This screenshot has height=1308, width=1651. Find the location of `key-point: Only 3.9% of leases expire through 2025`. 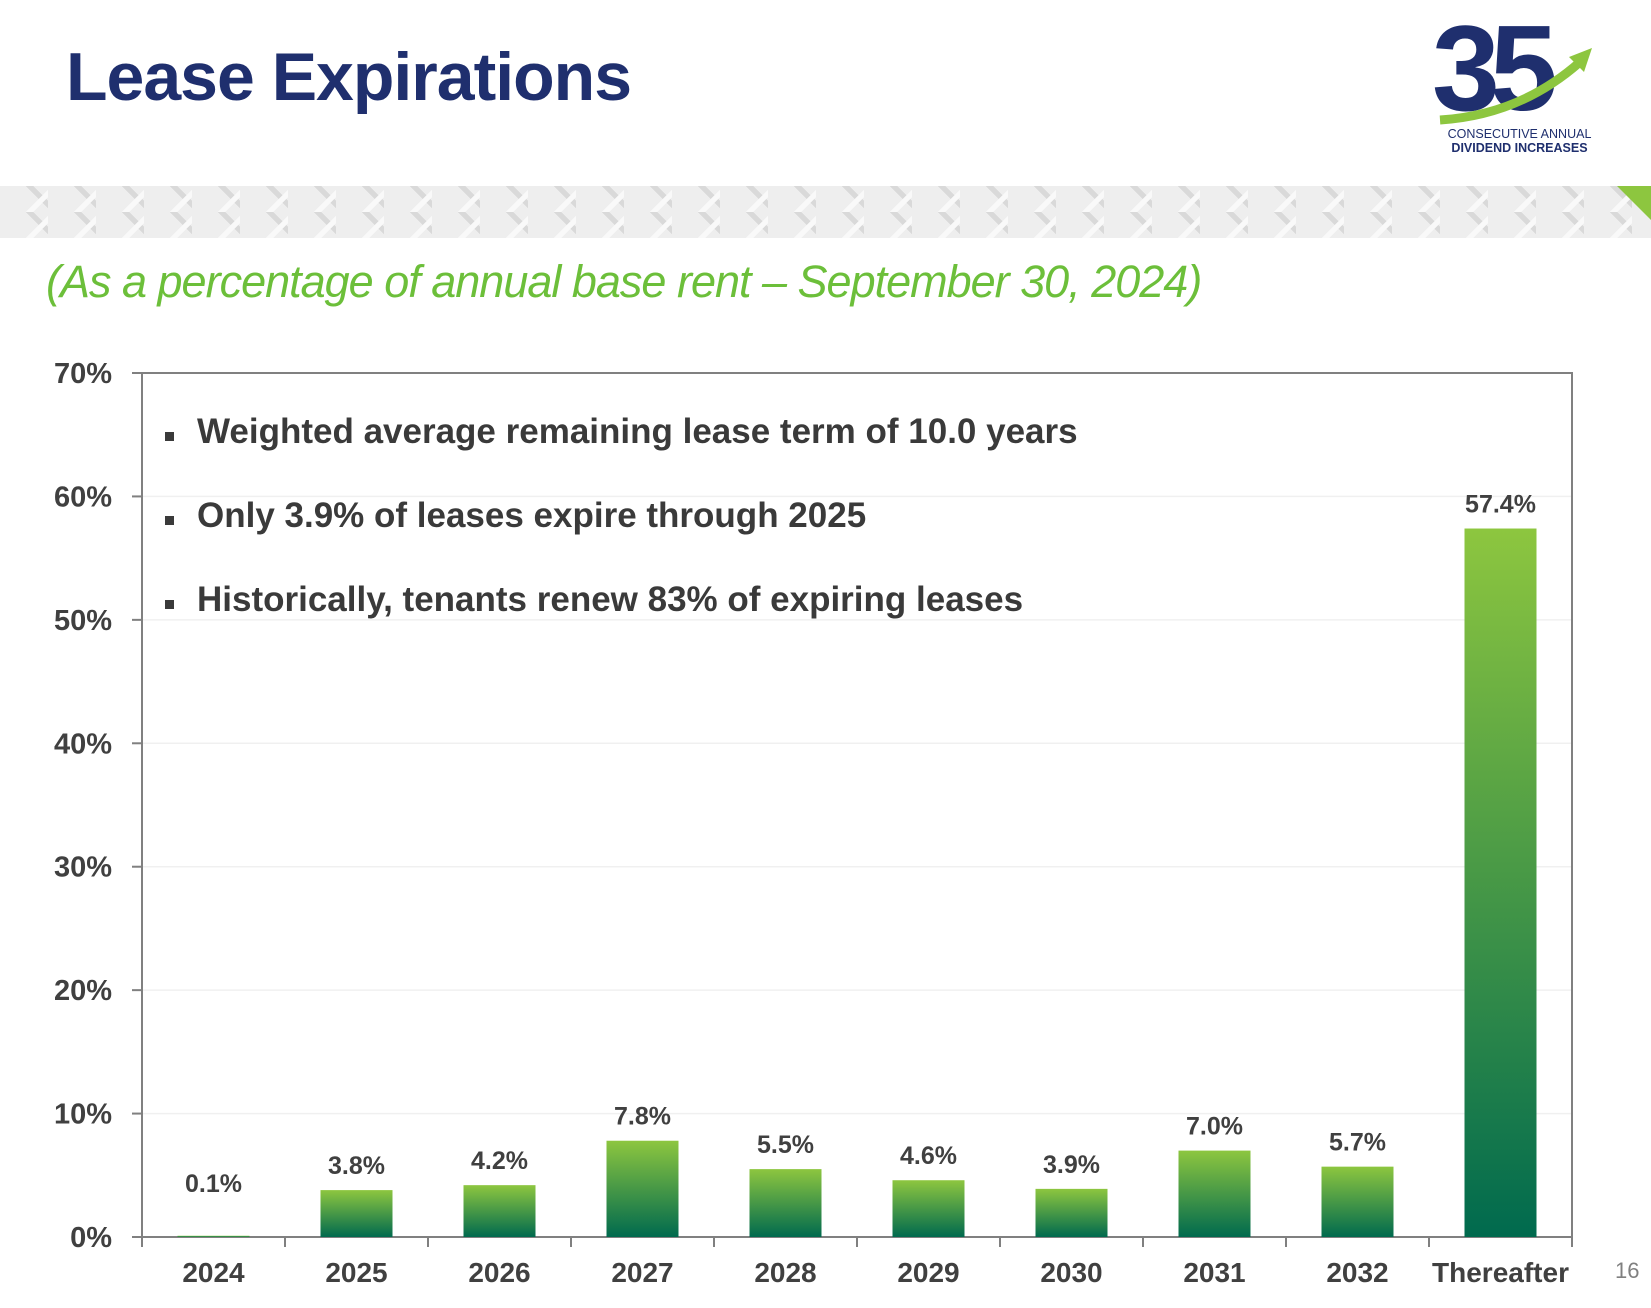

key-point: Only 3.9% of leases expire through 2025 is located at coordinates (621, 538).